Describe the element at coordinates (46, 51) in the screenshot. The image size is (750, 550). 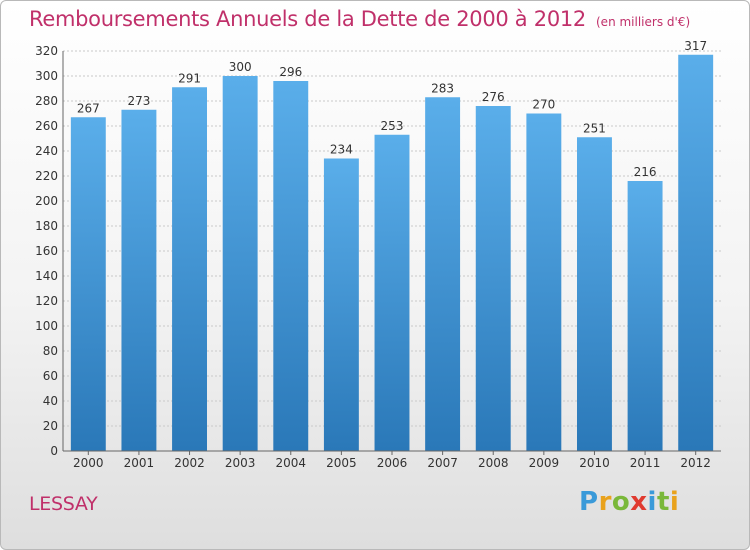
I see `y-tick-label: 320` at that location.